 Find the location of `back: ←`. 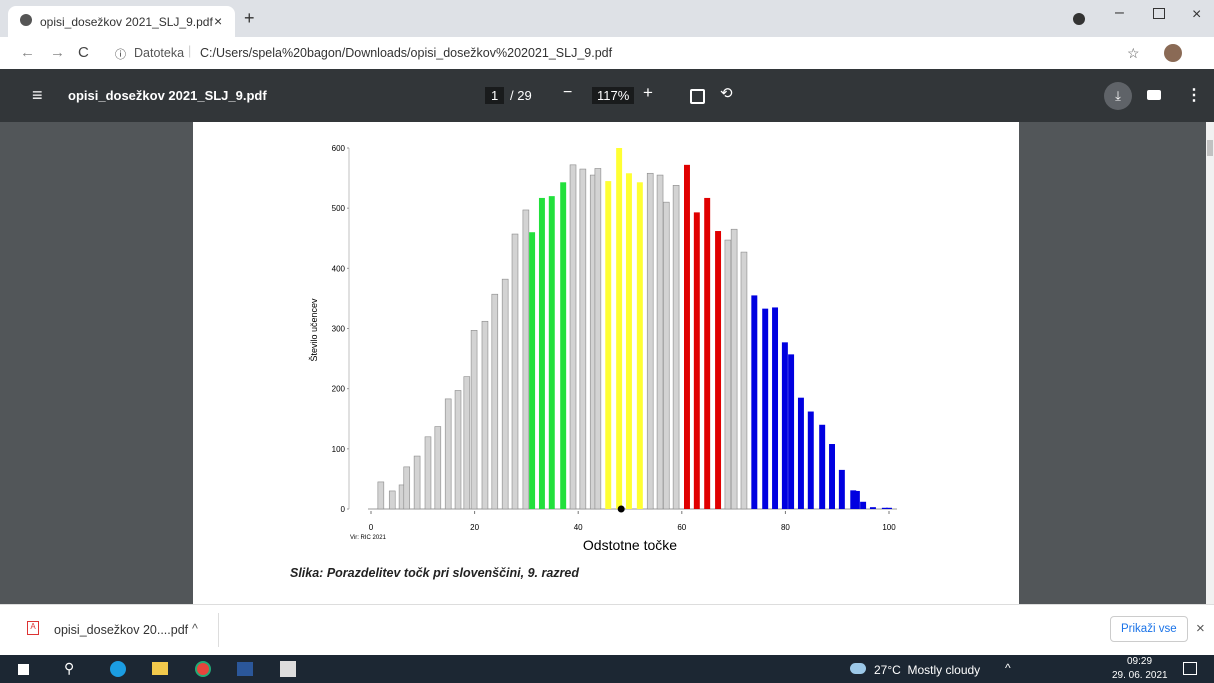

back: ← is located at coordinates (27, 52).